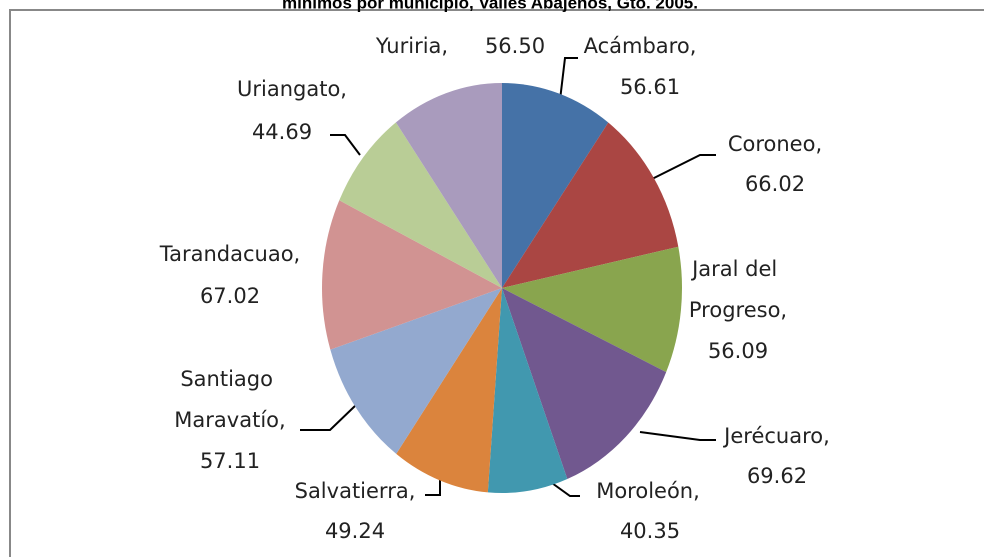 The width and height of the screenshot is (984, 557). I want to click on slice-label: Salvatierra,, so click(355, 491).